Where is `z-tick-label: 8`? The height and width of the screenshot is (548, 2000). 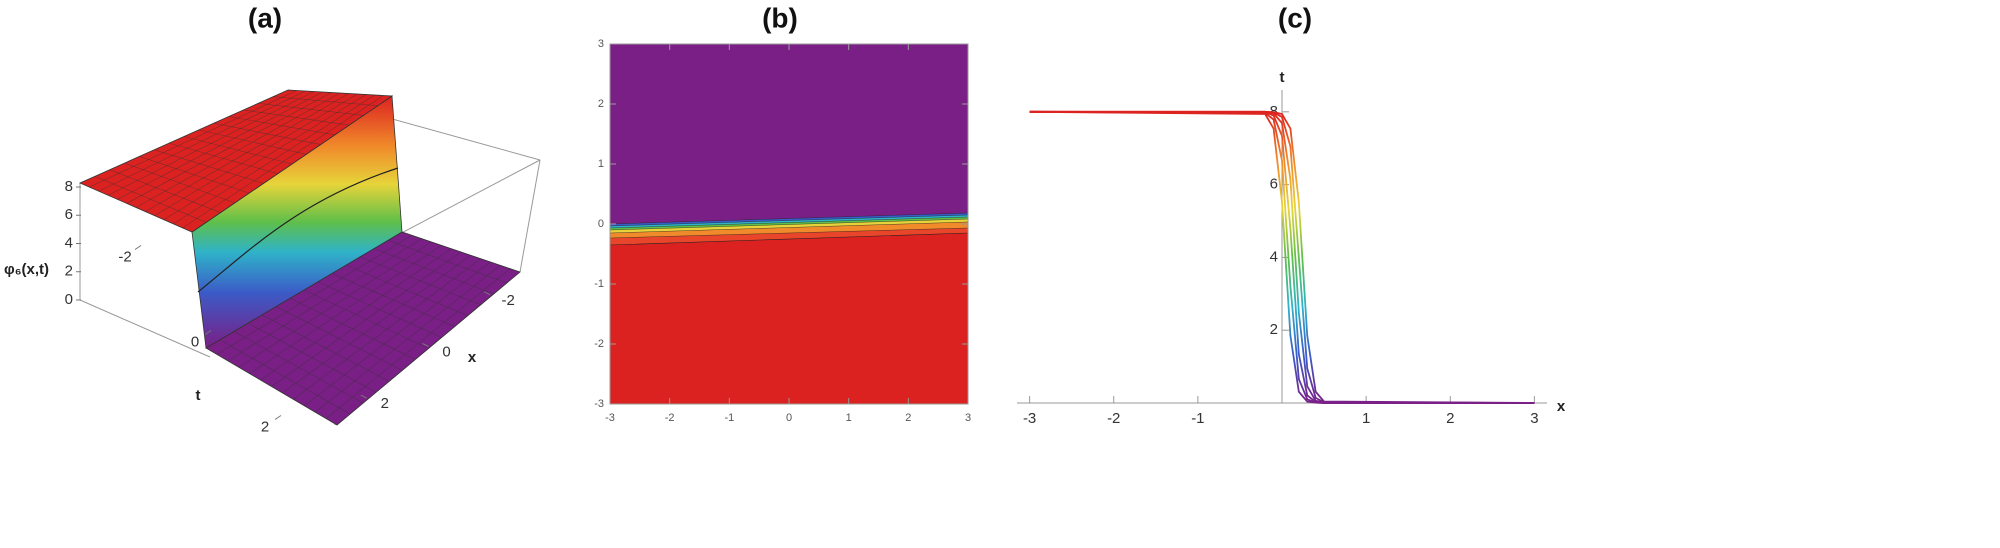
z-tick-label: 8 is located at coordinates (69, 186).